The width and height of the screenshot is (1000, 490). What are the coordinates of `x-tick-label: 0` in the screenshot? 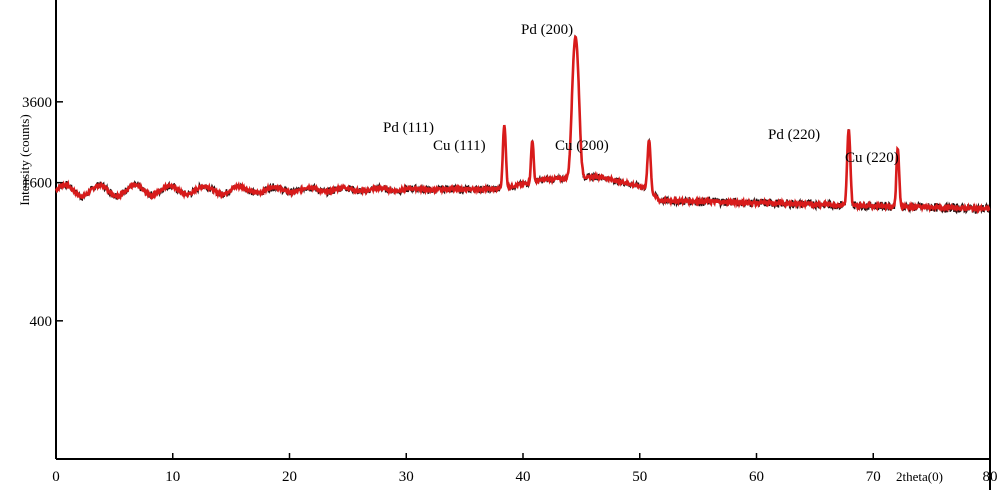 It's located at (56, 477).